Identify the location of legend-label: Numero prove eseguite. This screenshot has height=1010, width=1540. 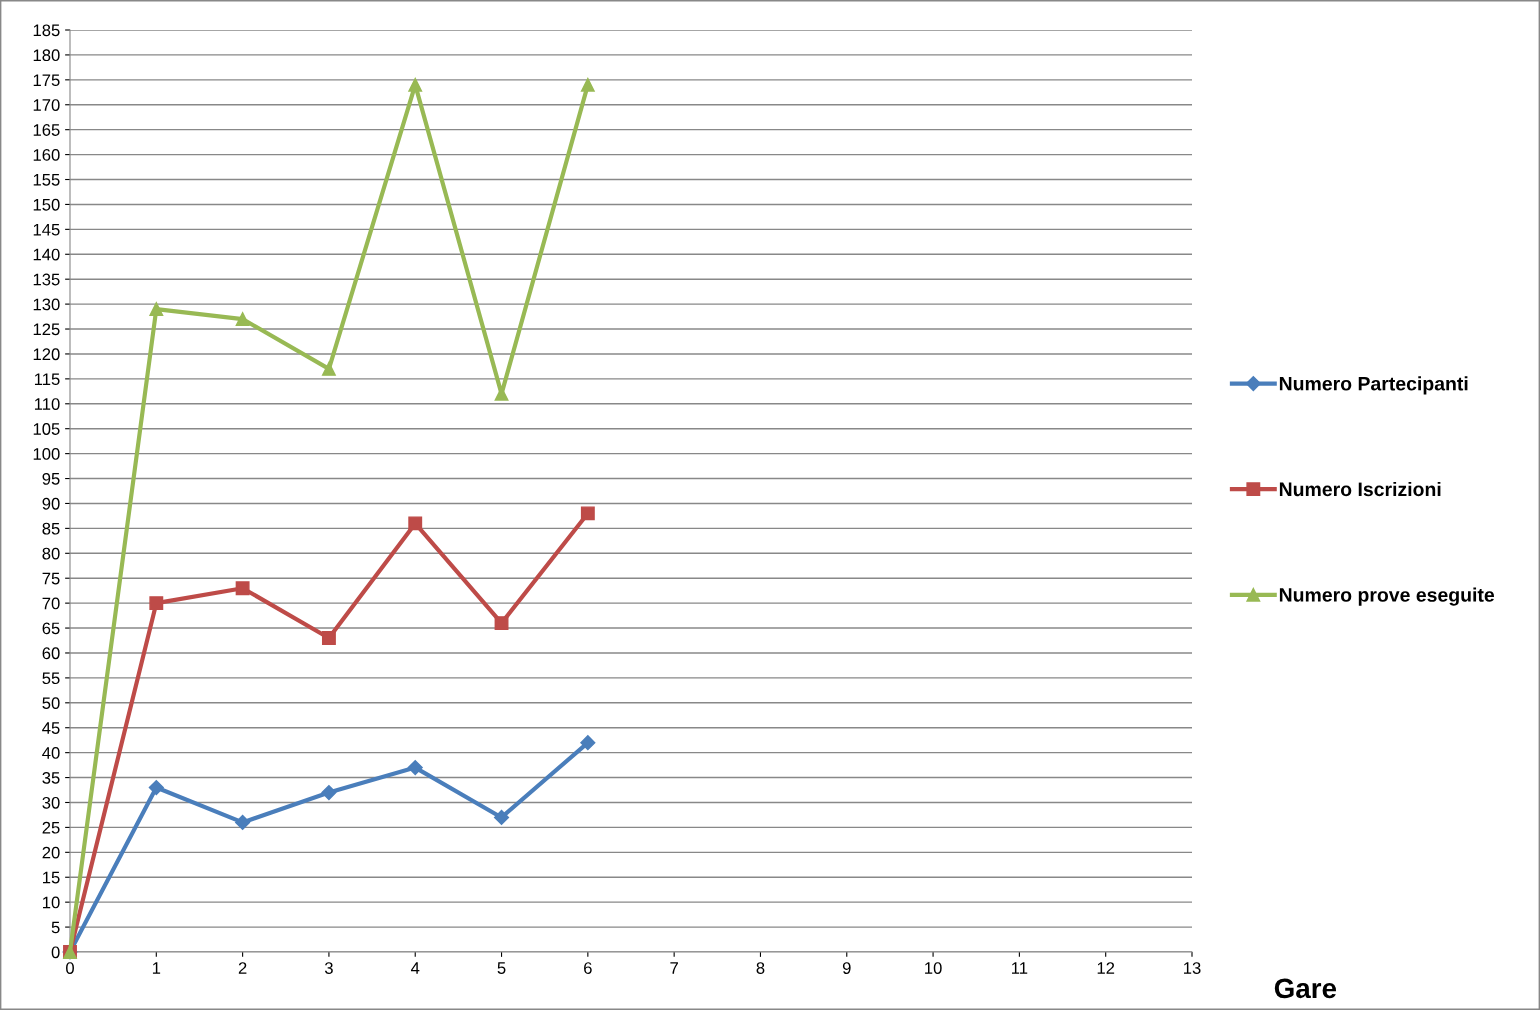
(1387, 596).